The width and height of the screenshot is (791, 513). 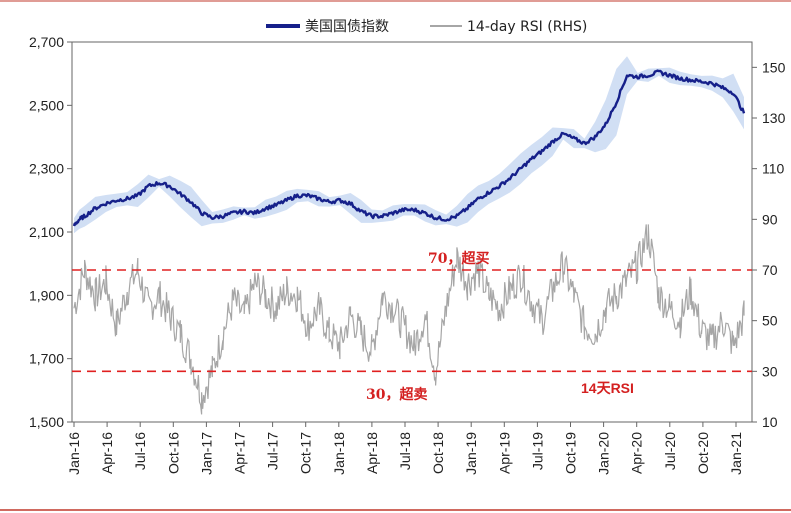 What do you see at coordinates (770, 270) in the screenshot?
I see `right-tick-label: 70` at bounding box center [770, 270].